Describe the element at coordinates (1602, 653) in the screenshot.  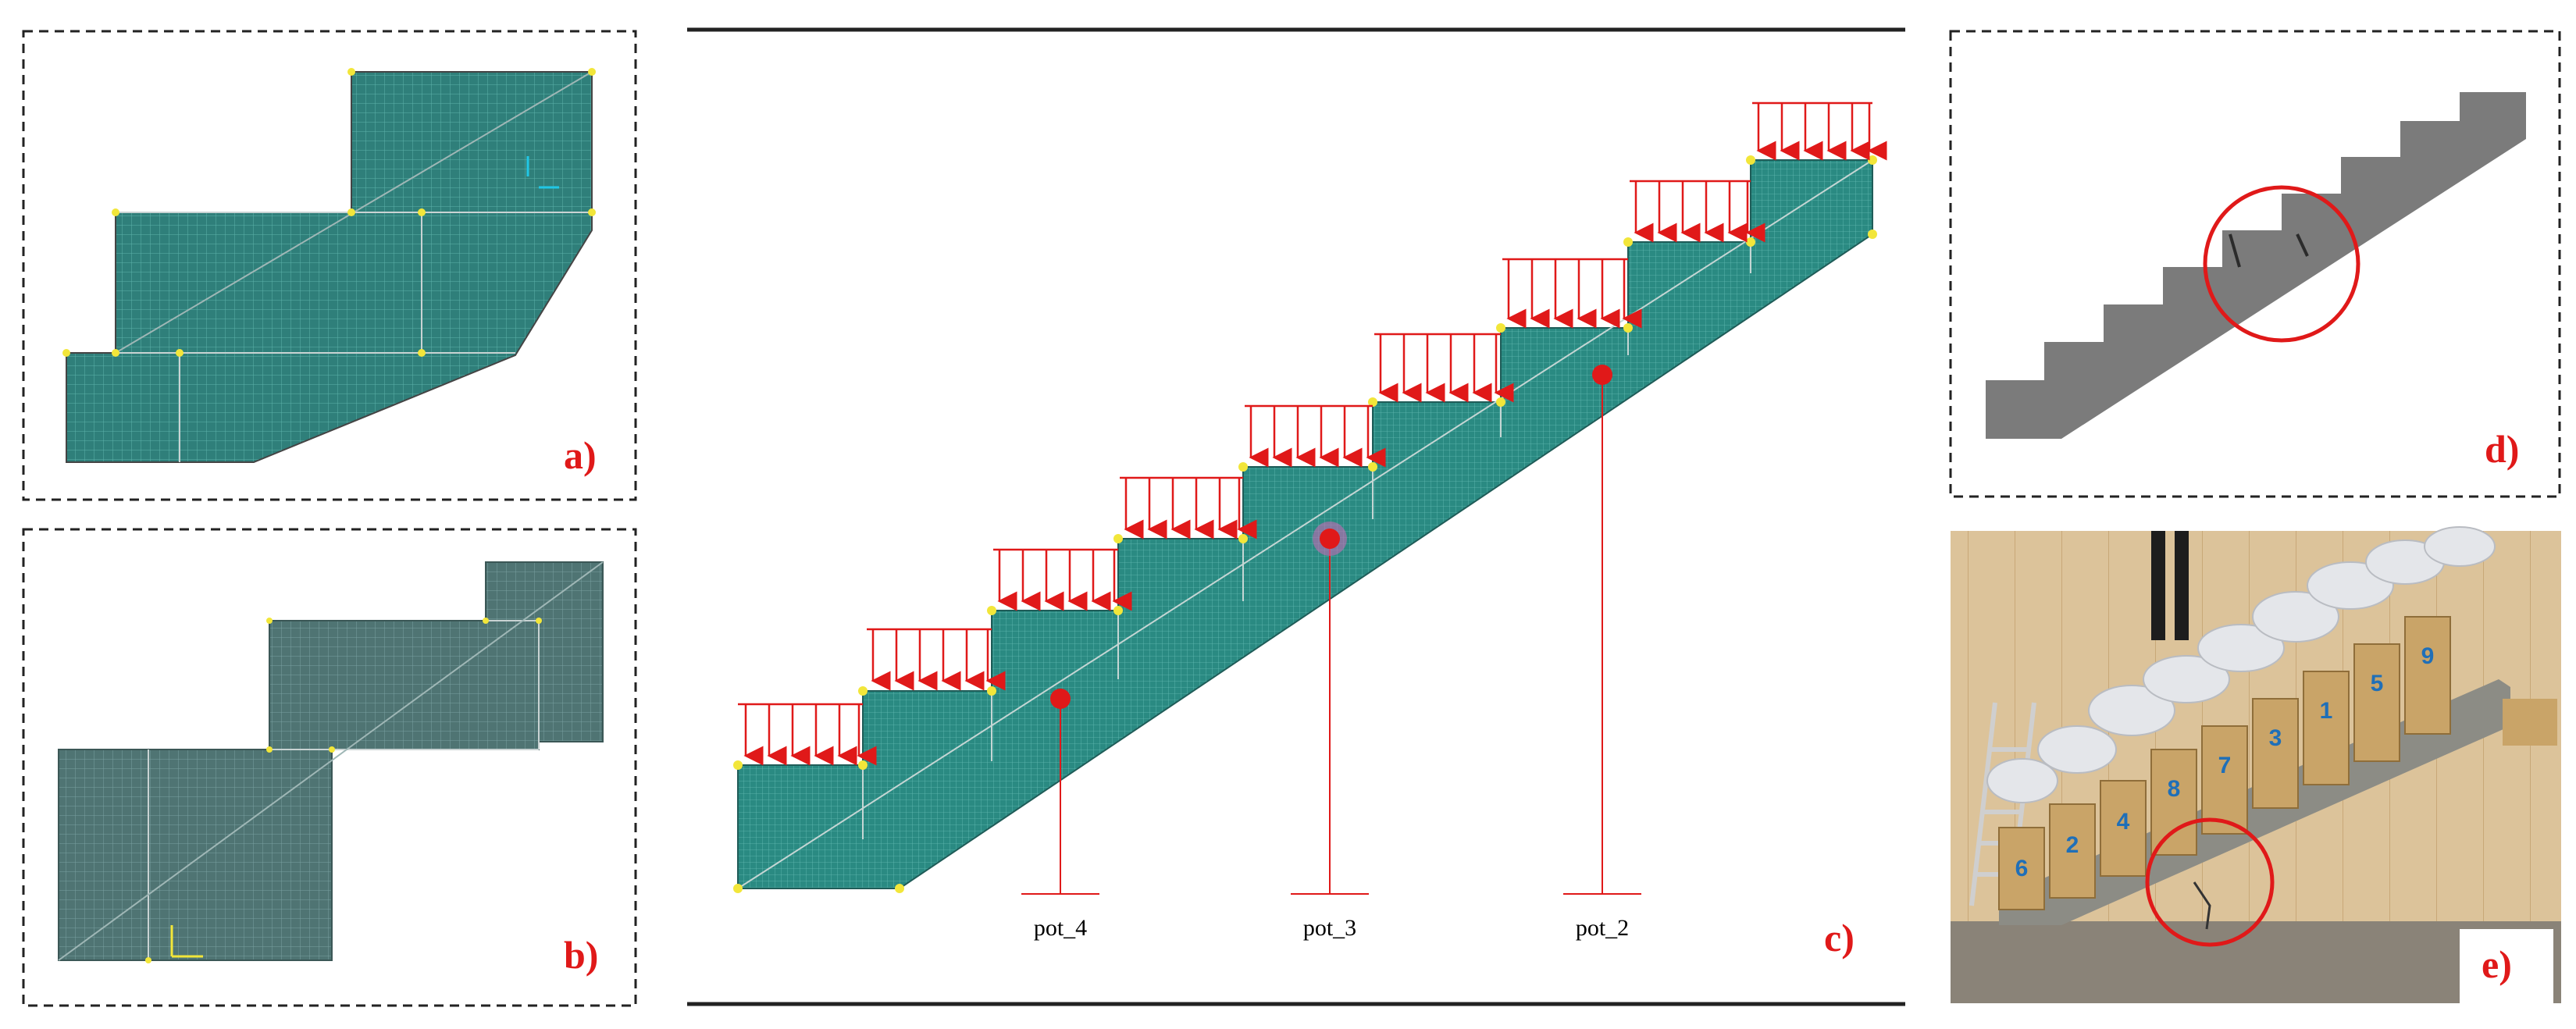
I see `sensor-pot-2: pot_2` at that location.